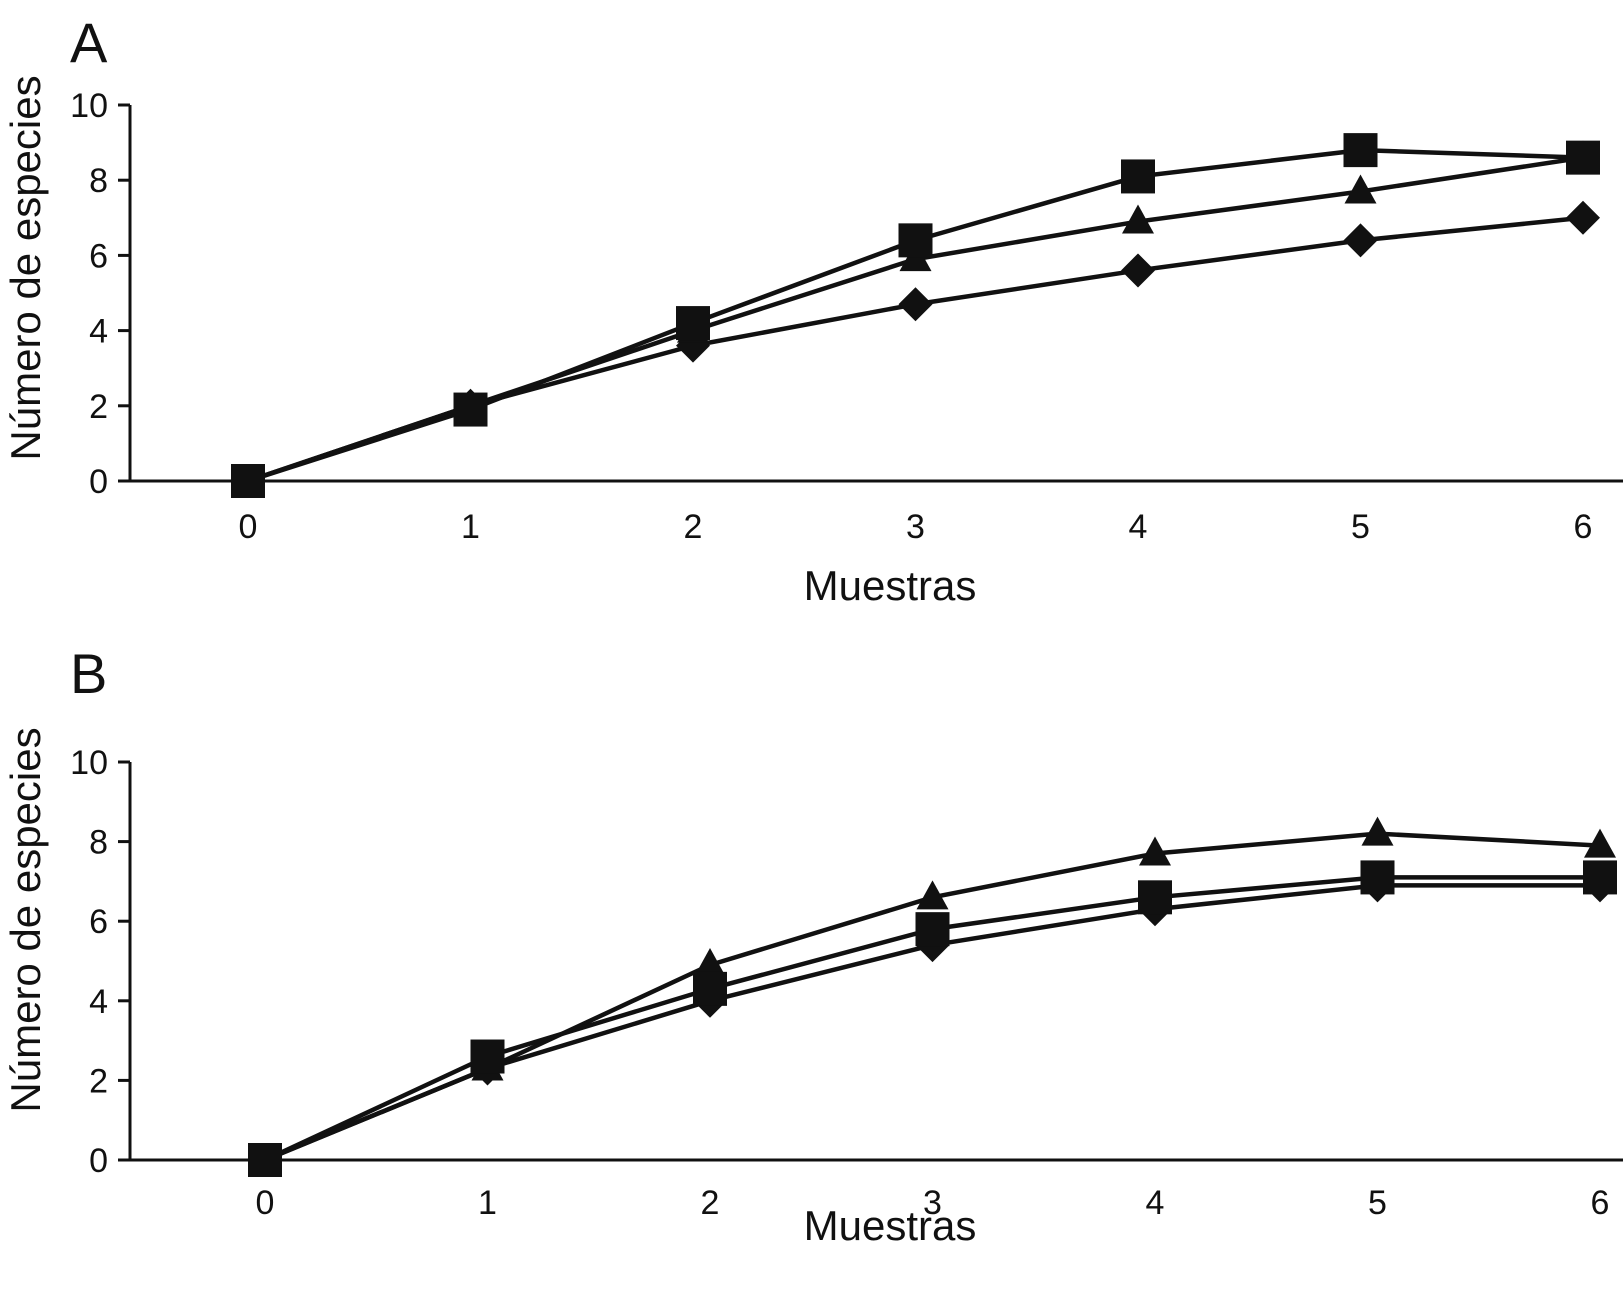 This screenshot has width=1623, height=1296. What do you see at coordinates (25, 267) in the screenshot?
I see `panel-a-y-axis-title: Número de especies` at bounding box center [25, 267].